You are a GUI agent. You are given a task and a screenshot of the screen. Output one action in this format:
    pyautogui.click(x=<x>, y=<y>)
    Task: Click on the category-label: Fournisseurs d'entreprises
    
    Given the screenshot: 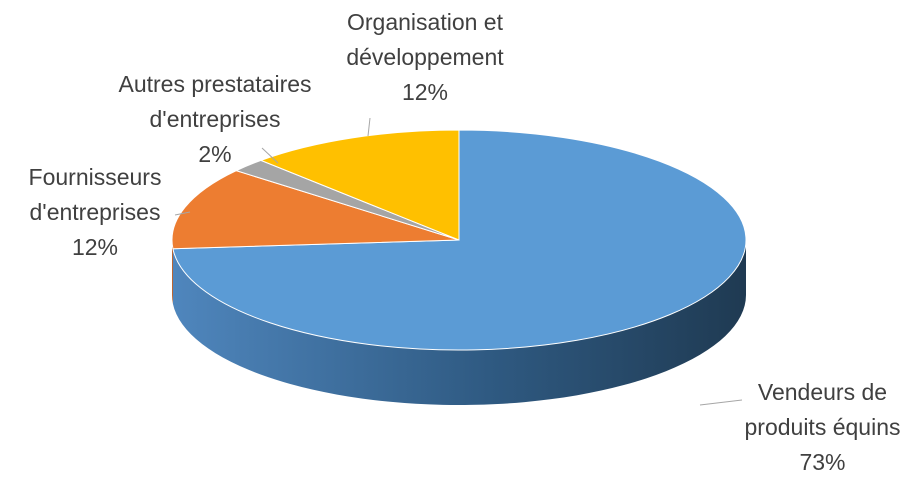 What is the action you would take?
    pyautogui.click(x=95, y=194)
    